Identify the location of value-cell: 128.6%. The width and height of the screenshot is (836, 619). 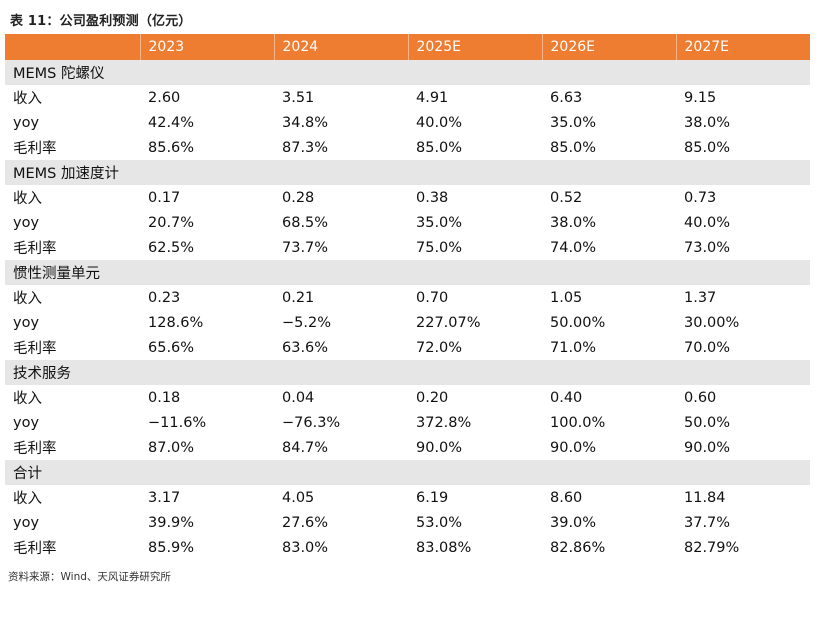
(176, 322).